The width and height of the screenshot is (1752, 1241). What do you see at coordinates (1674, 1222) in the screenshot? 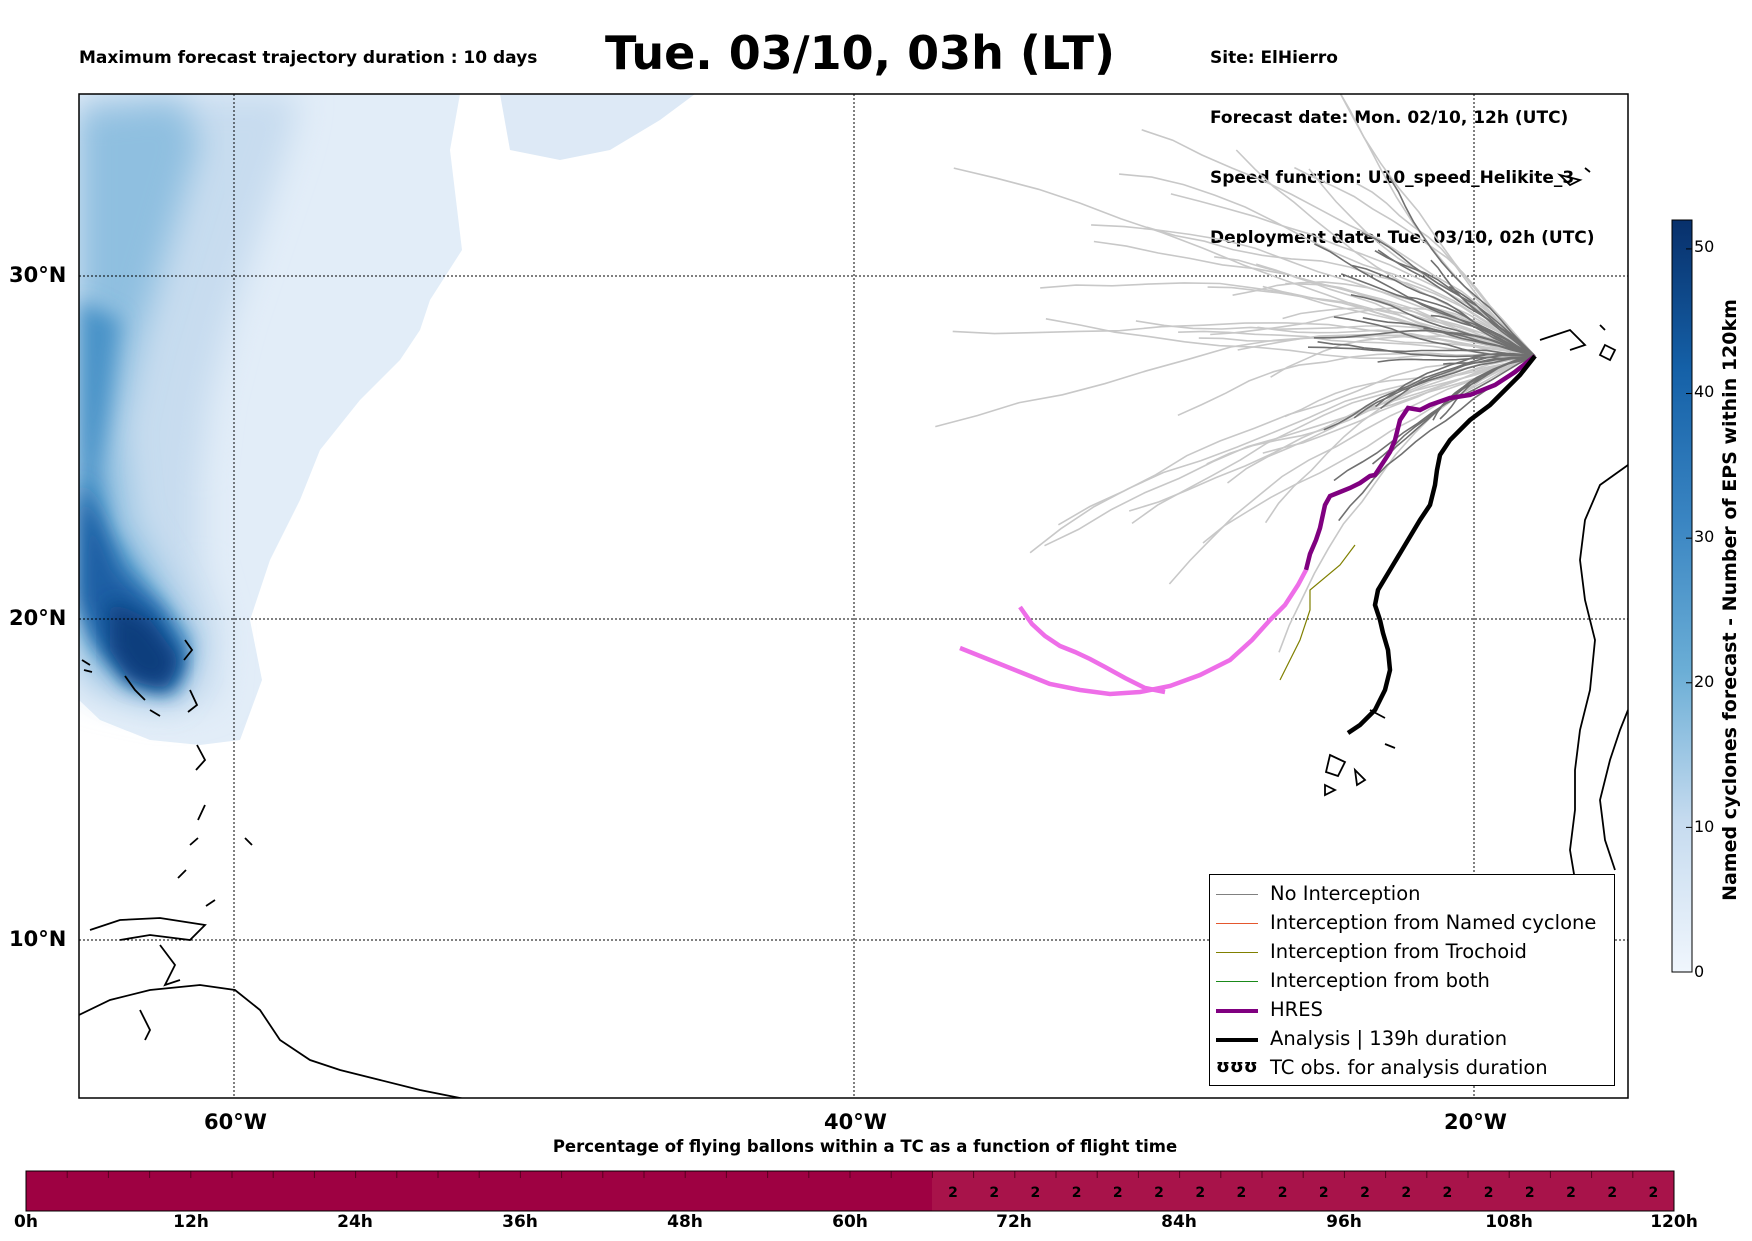
I see `time-tick-label: 120h` at bounding box center [1674, 1222].